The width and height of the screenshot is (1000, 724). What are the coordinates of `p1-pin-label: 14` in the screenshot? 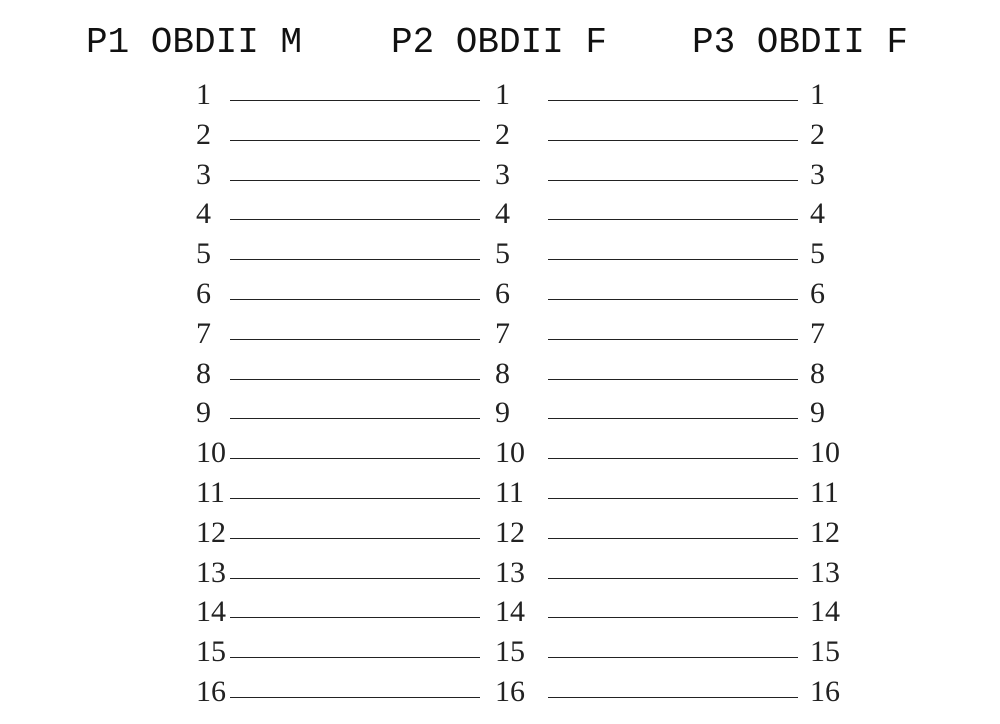 It's located at (211, 612).